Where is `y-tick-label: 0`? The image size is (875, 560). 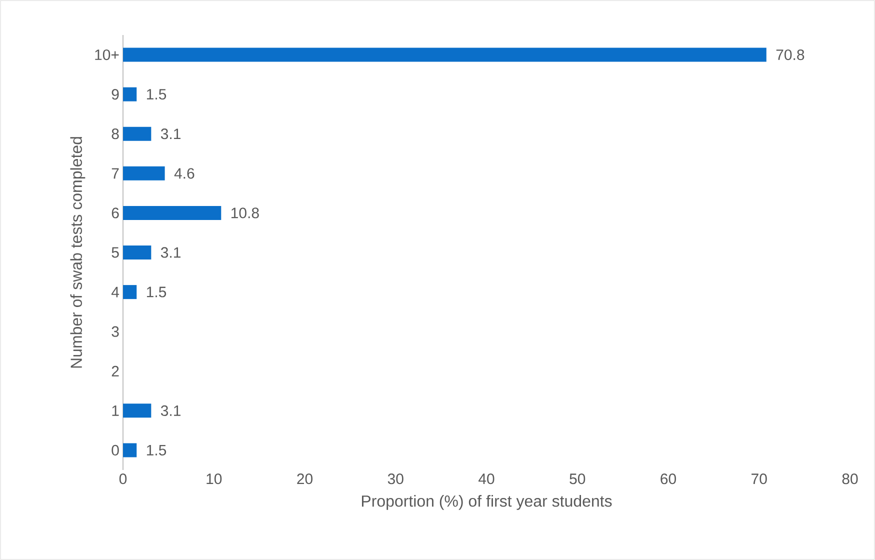 y-tick-label: 0 is located at coordinates (115, 450).